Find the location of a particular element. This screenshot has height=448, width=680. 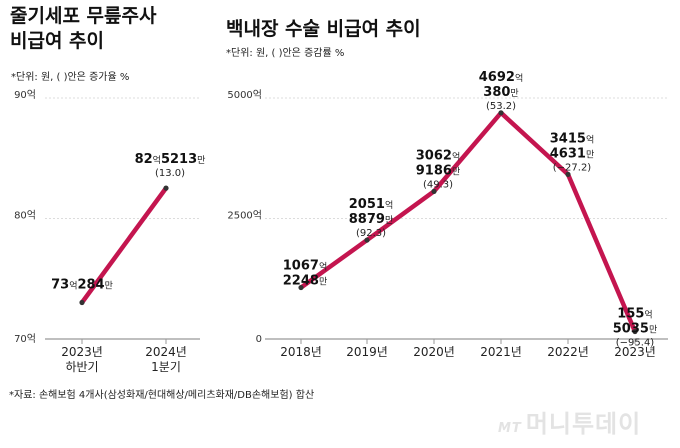

left-change-label: (13.0) is located at coordinates (170, 173).